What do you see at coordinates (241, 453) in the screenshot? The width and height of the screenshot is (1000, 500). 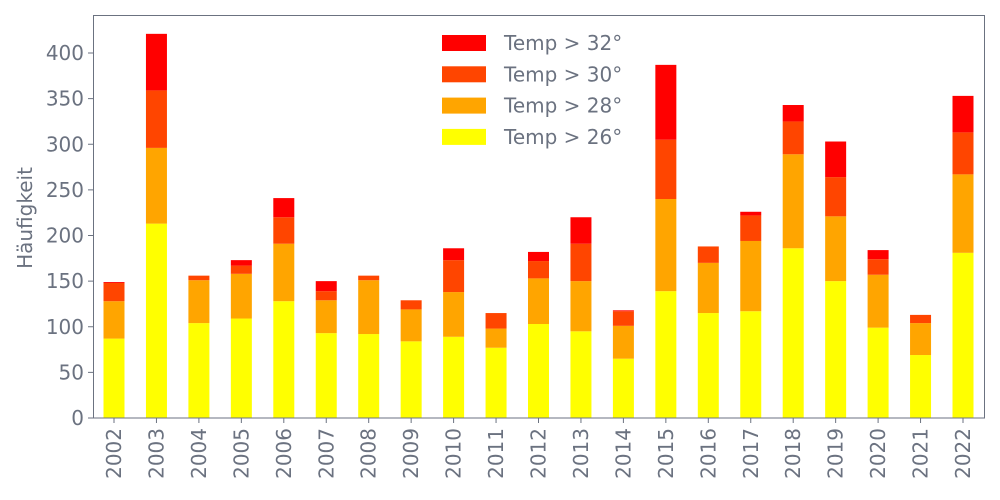 I see `x-tick-label: 2005` at bounding box center [241, 453].